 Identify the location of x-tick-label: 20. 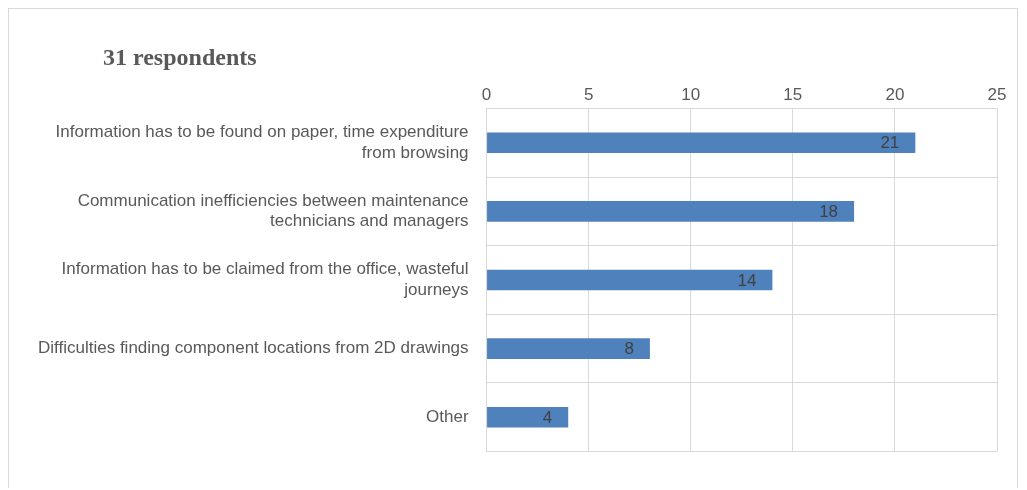
(895, 94).